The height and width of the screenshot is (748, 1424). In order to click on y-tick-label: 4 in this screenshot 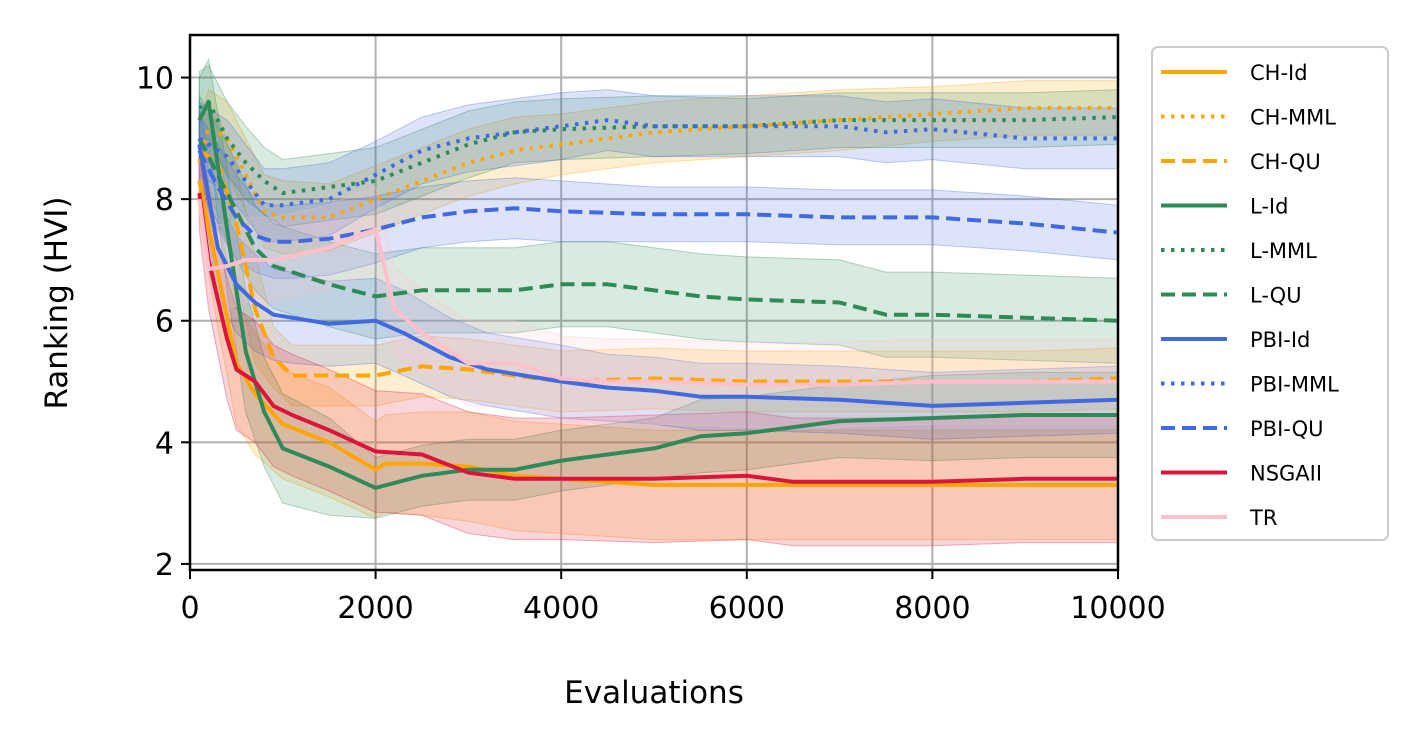, I will do `click(164, 443)`.